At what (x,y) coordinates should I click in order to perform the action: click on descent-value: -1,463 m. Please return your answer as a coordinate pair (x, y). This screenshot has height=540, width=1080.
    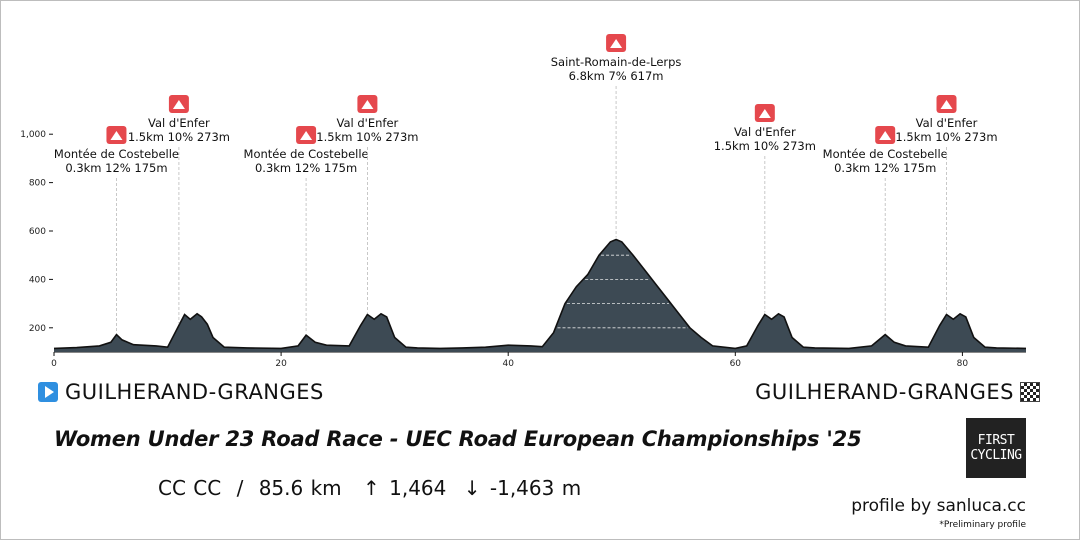
    Looking at the image, I should click on (535, 488).